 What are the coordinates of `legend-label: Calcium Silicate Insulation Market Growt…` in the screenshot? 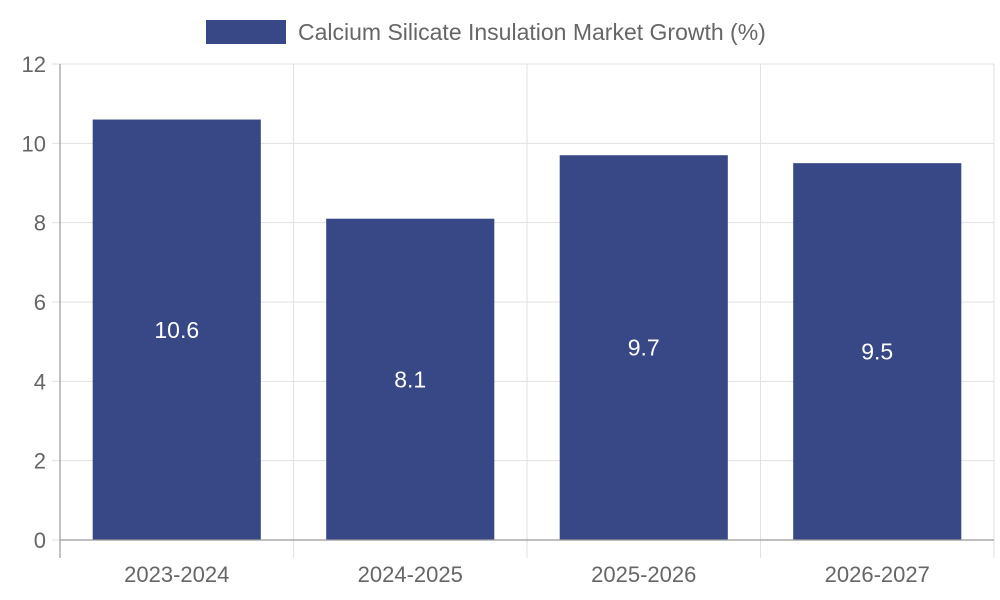 It's located at (532, 32).